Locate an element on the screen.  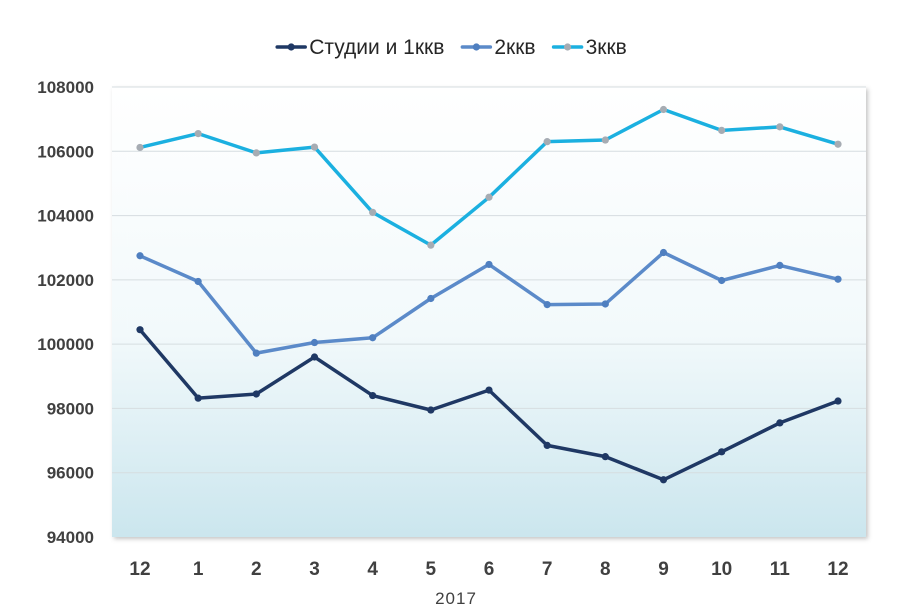
x-tick-label: 6 is located at coordinates (489, 569).